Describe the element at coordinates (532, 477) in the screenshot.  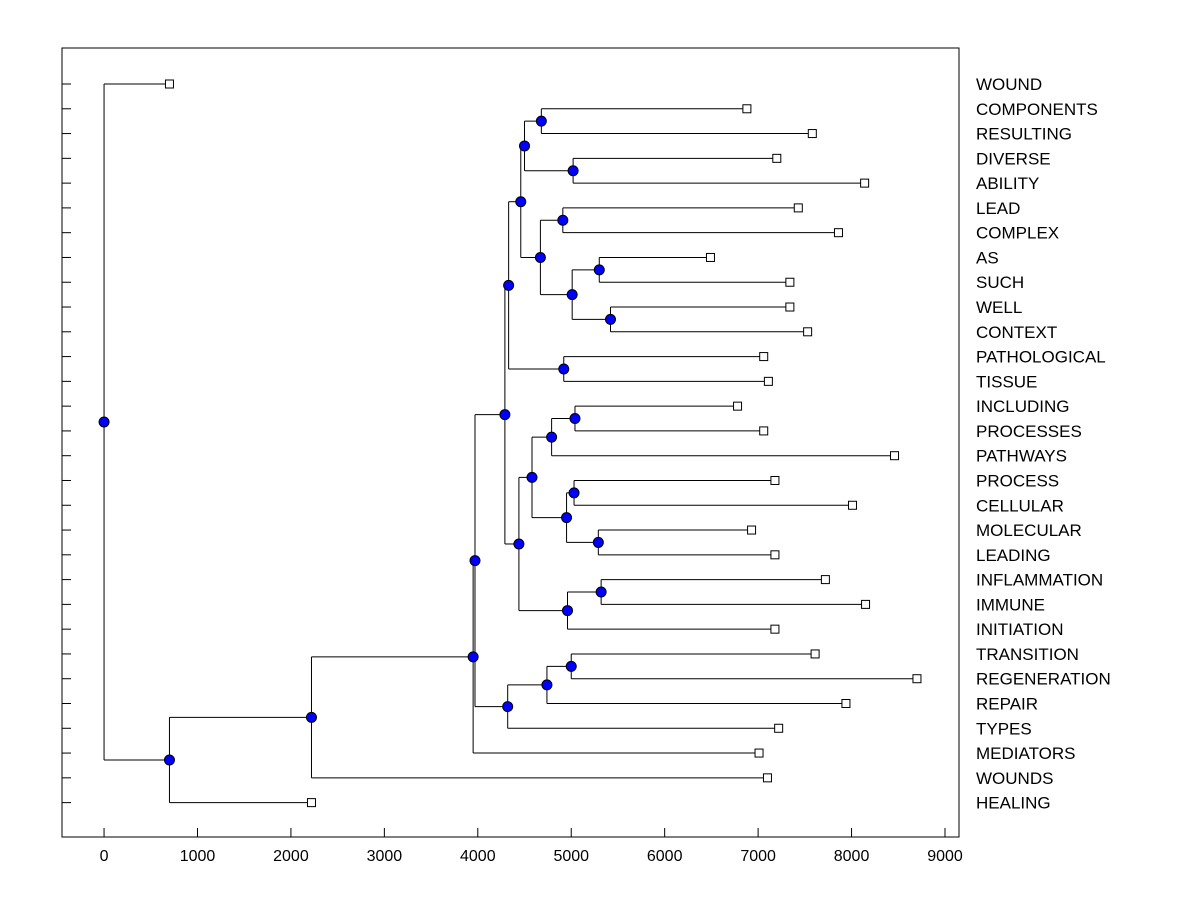
I see `merge-node-n17` at that location.